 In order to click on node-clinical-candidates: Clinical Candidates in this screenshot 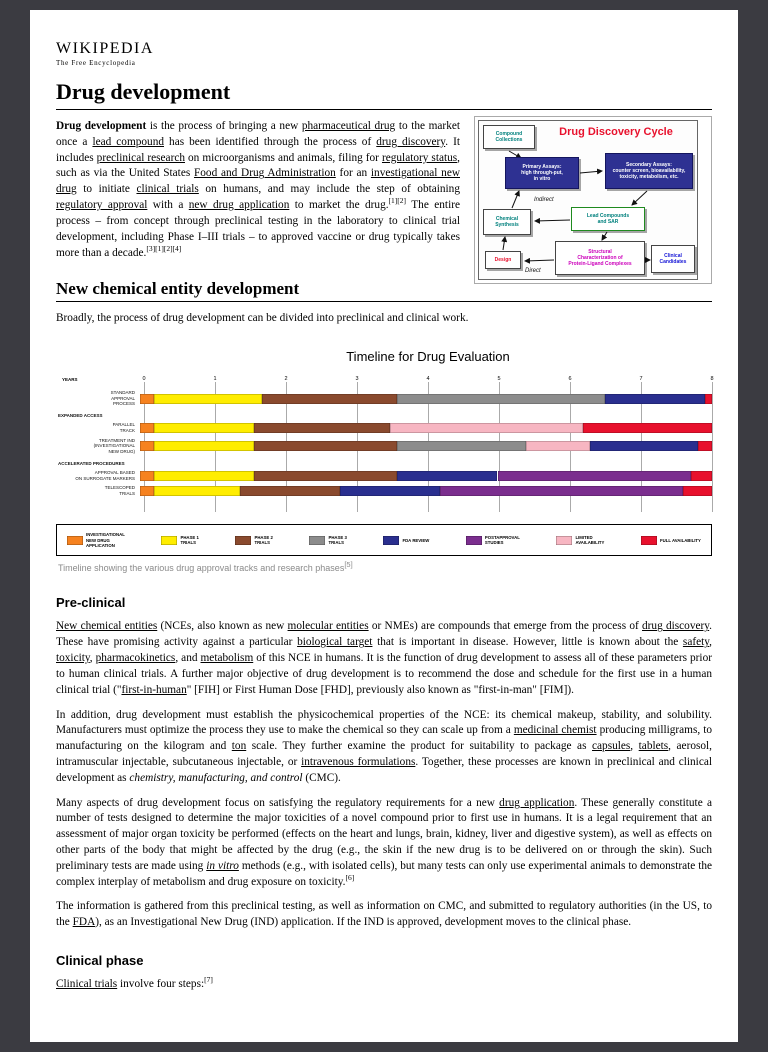, I will do `click(673, 259)`.